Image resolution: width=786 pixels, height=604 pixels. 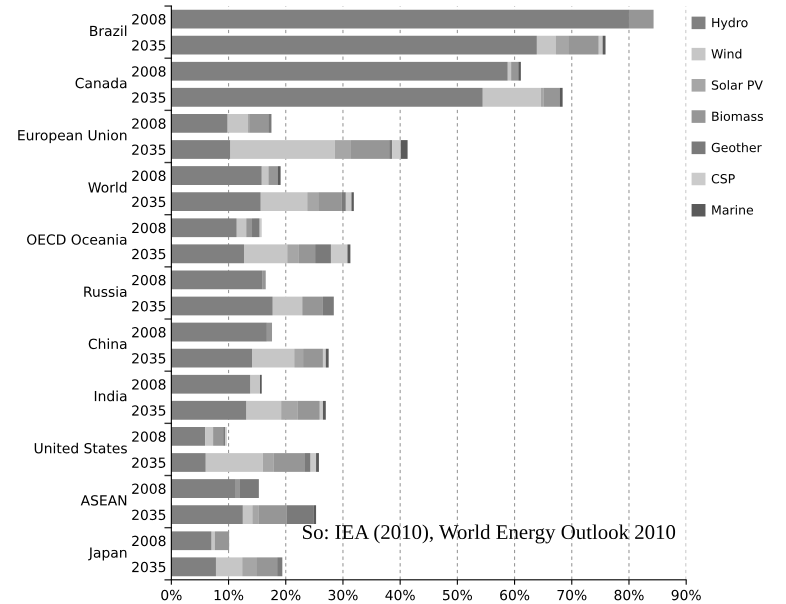 What do you see at coordinates (76, 239) in the screenshot?
I see `text: OECD Oceania` at bounding box center [76, 239].